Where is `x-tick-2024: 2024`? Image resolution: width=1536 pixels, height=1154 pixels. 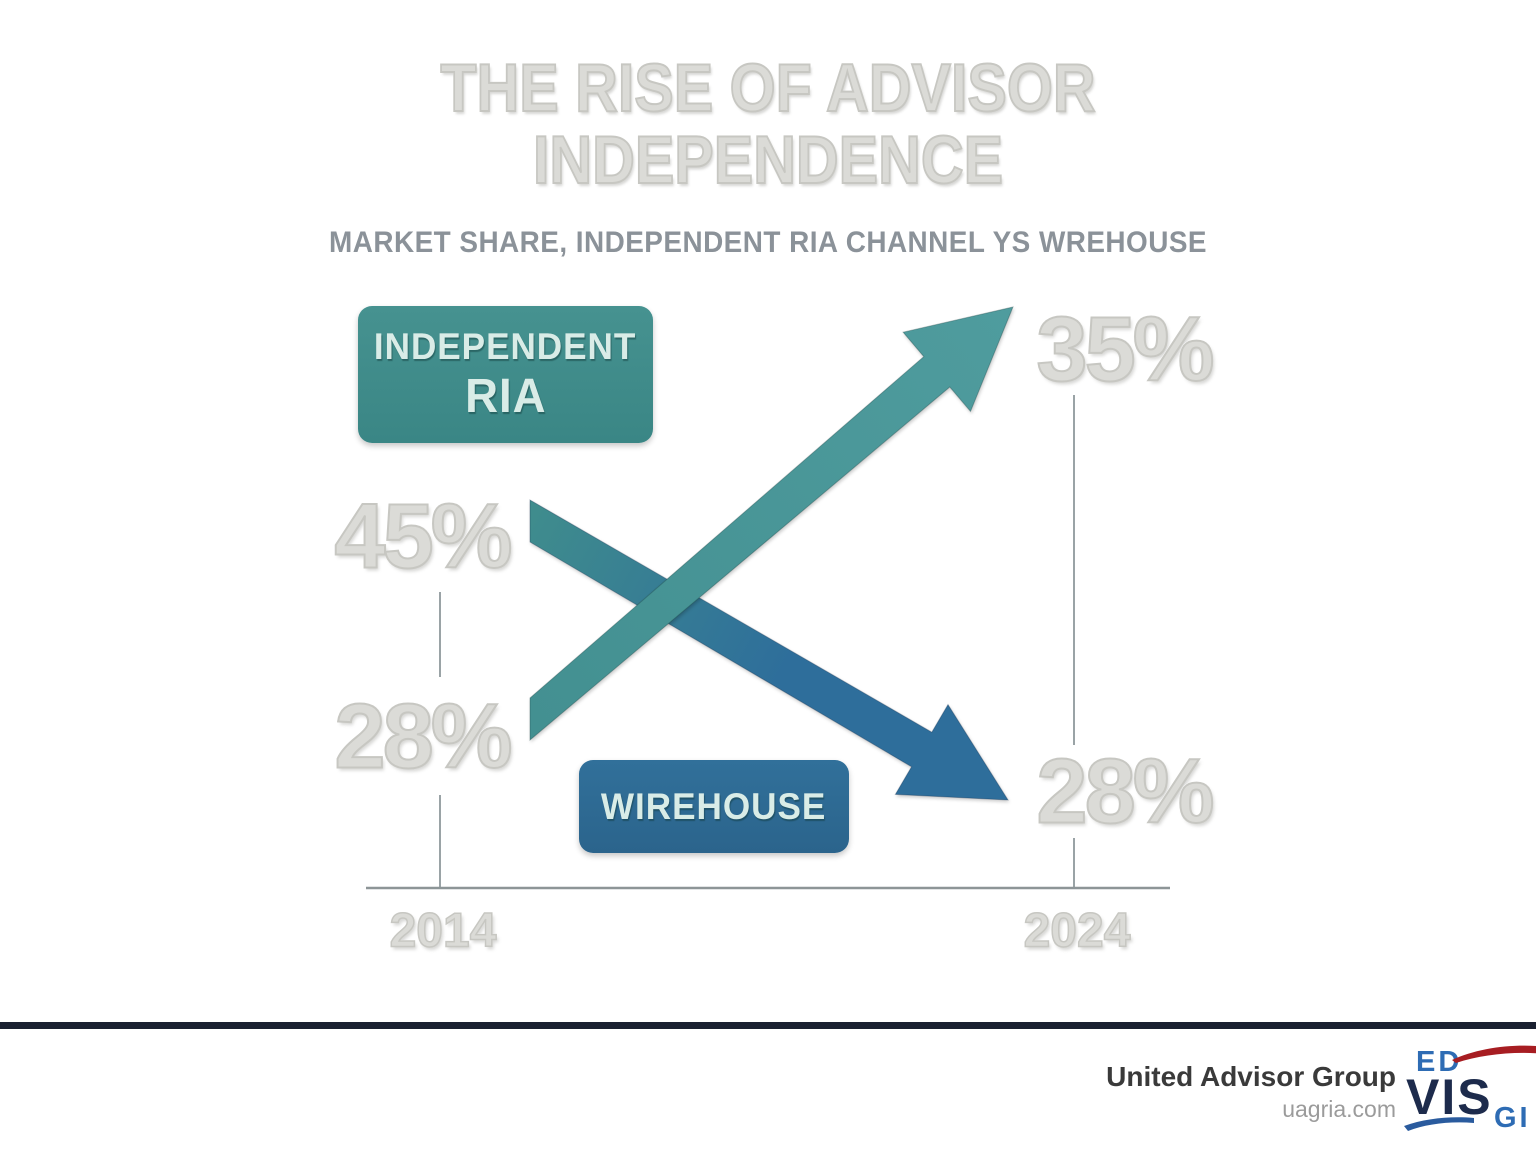
x-tick-2024: 2024 is located at coordinates (1077, 931).